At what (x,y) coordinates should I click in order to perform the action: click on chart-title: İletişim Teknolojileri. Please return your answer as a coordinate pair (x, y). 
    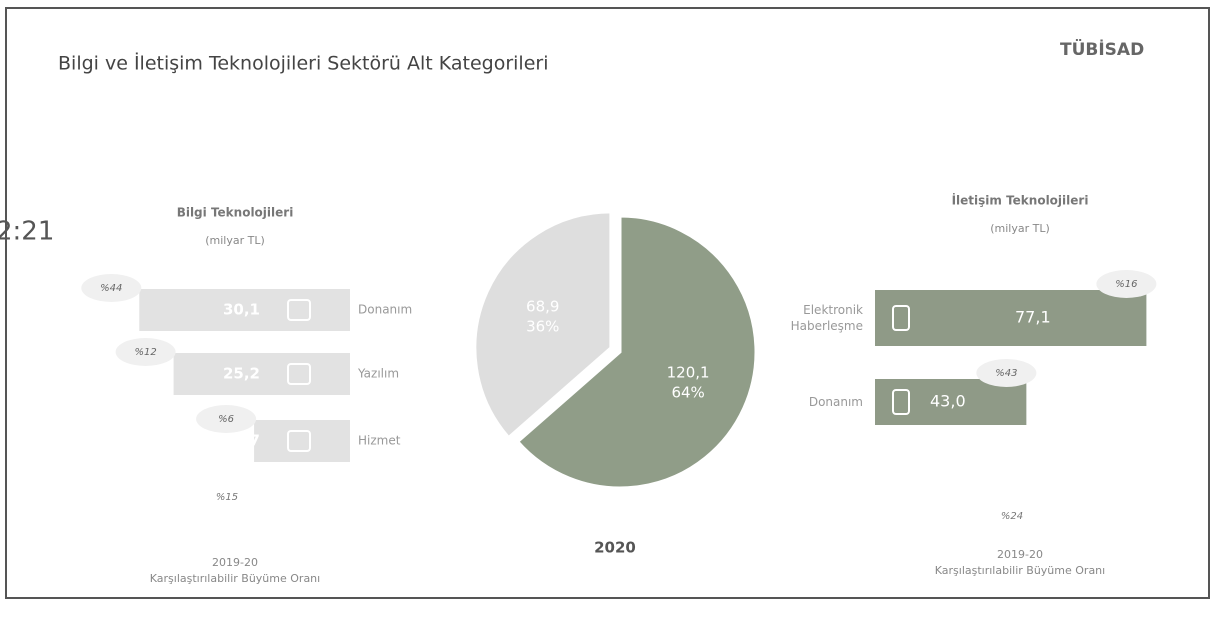
    Looking at the image, I should click on (1020, 200).